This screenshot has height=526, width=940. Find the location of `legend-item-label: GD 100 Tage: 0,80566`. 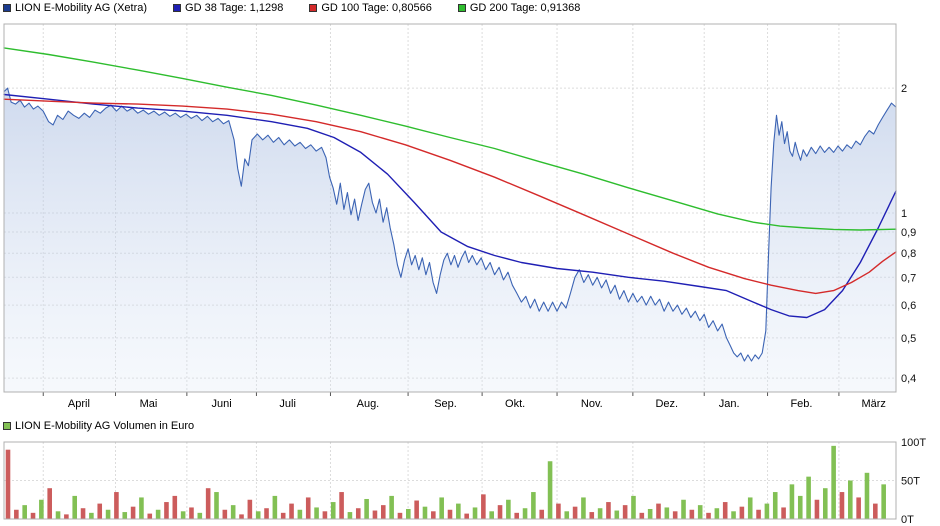

legend-item-label: GD 100 Tage: 0,80566 is located at coordinates (376, 8).